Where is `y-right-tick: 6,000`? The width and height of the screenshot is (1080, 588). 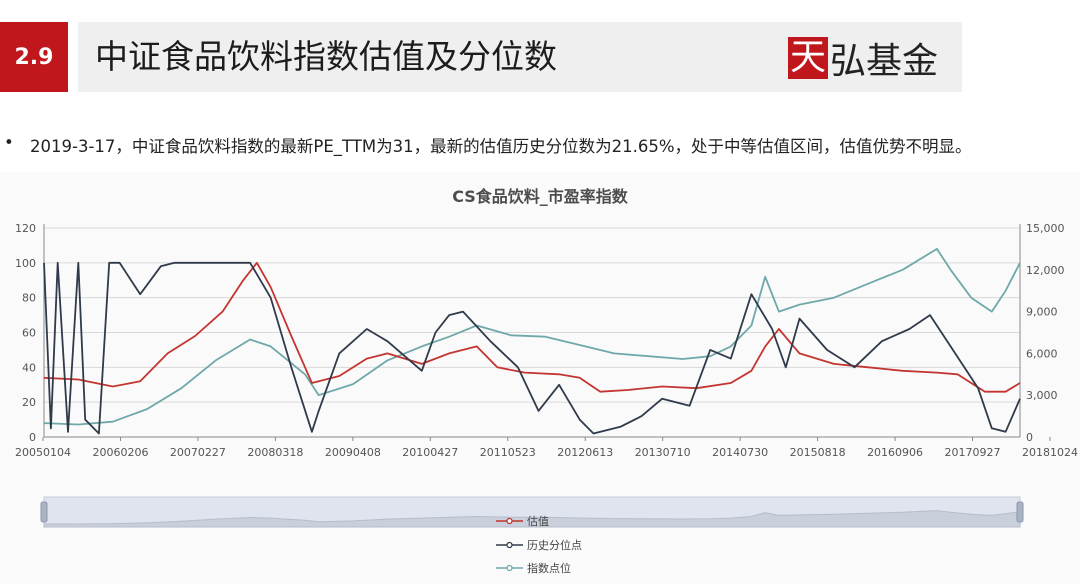
y-right-tick: 6,000 is located at coordinates (1042, 353).